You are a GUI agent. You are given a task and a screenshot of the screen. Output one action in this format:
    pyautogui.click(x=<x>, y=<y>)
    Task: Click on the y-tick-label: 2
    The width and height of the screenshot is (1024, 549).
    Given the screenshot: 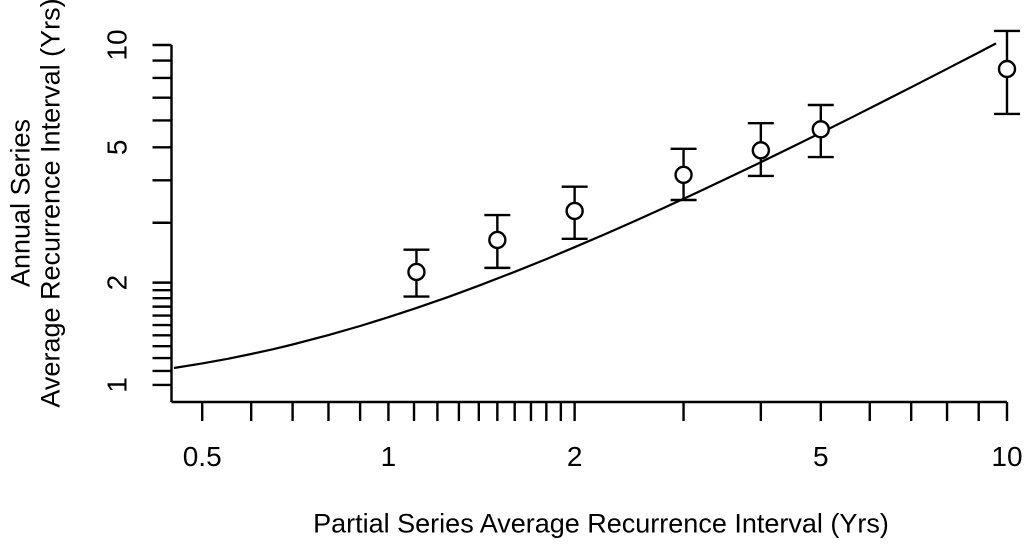 What is the action you would take?
    pyautogui.click(x=117, y=283)
    